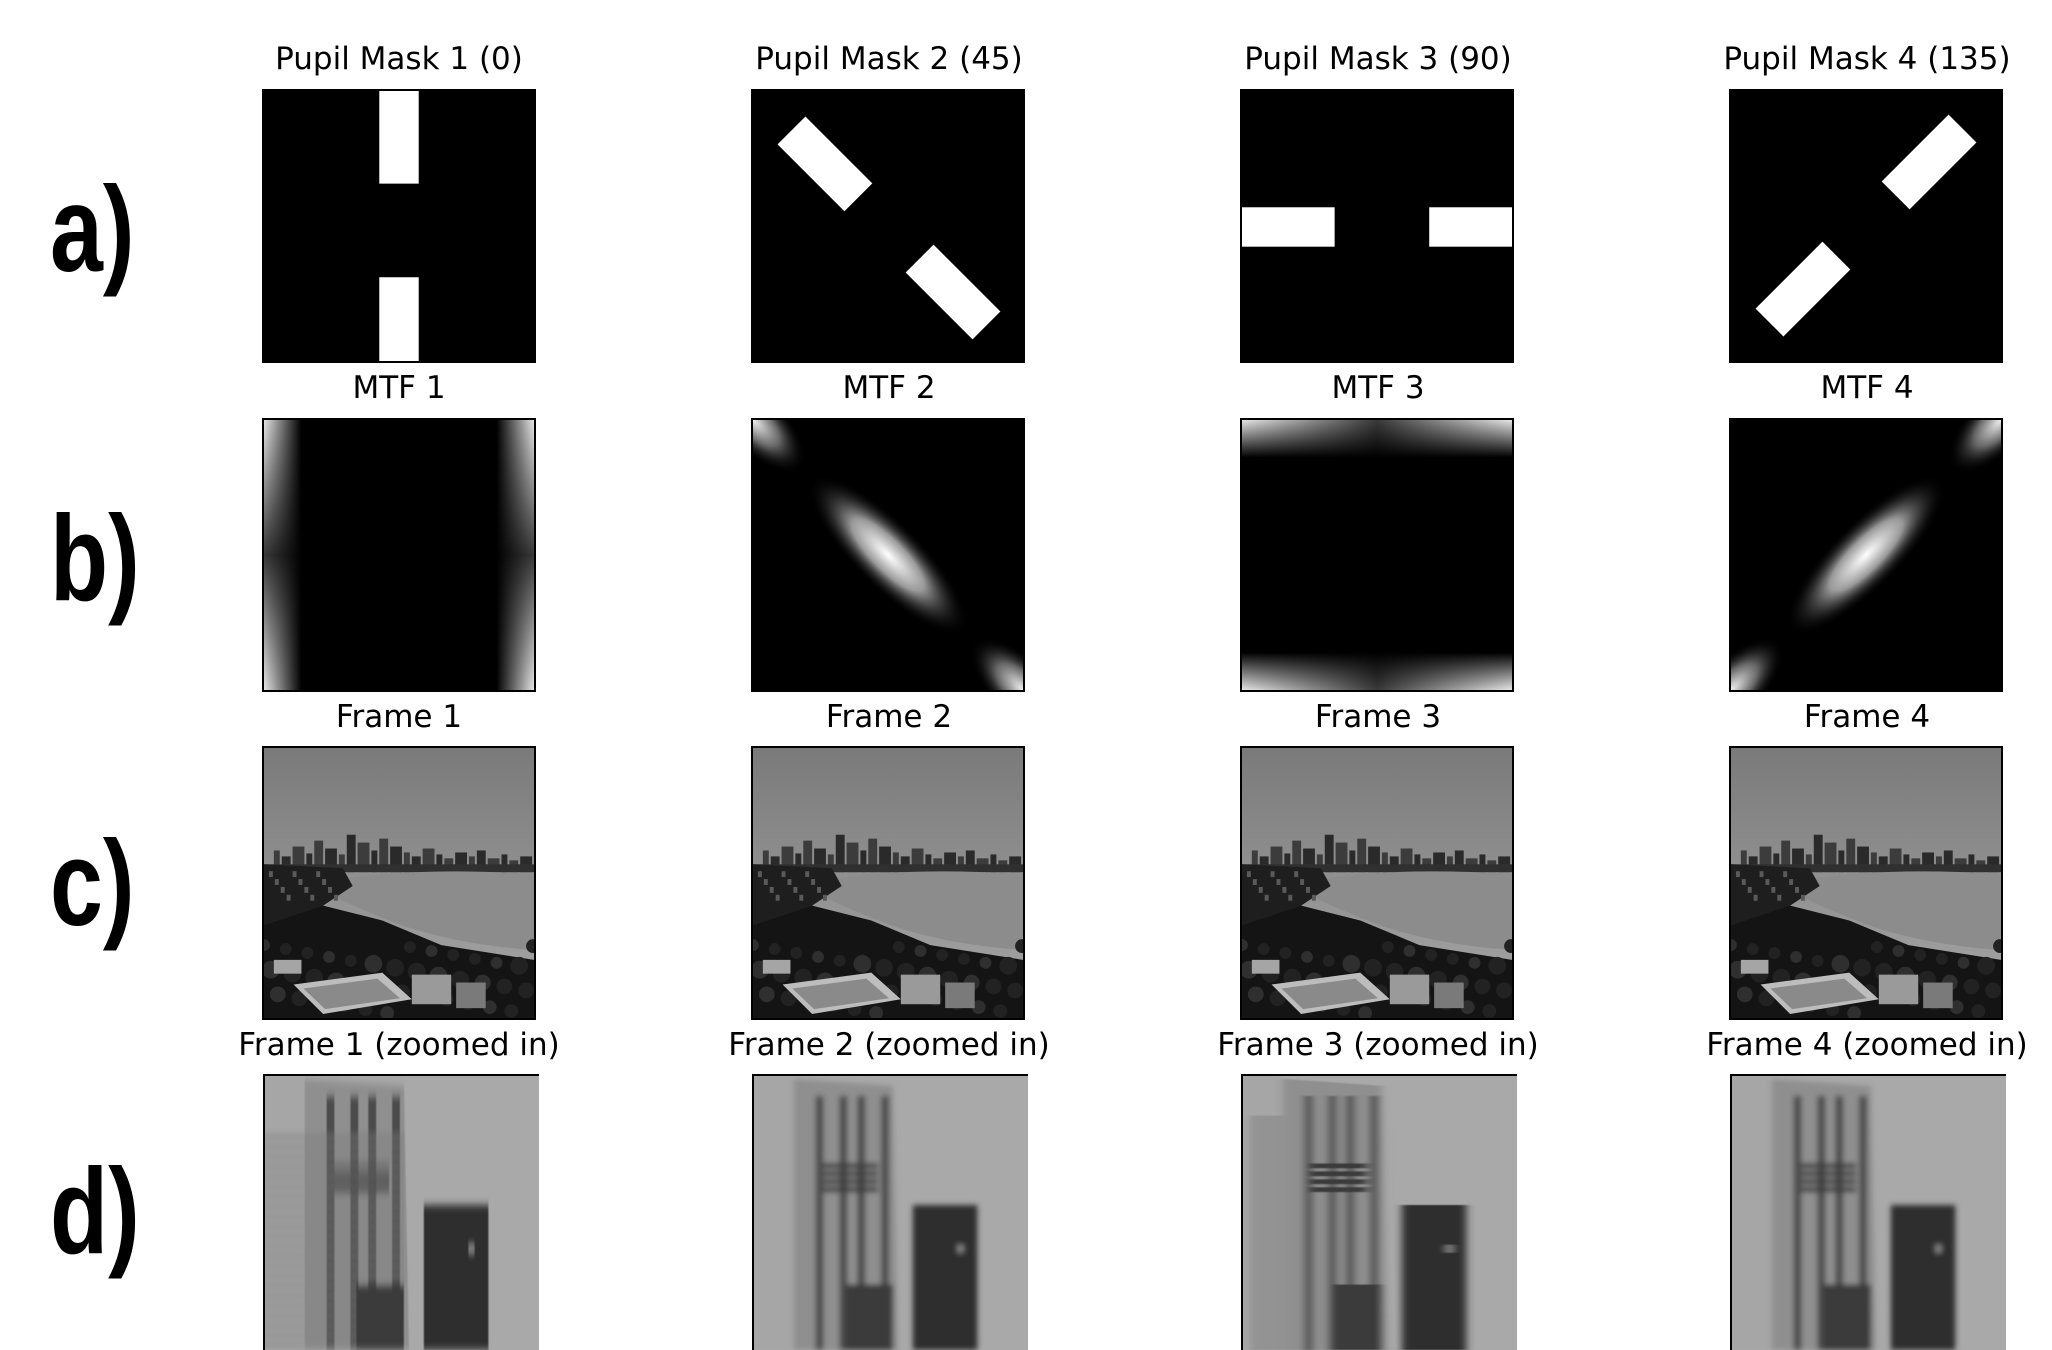 This screenshot has height=1350, width=2052. I want to click on row-label-a: a), so click(92, 229).